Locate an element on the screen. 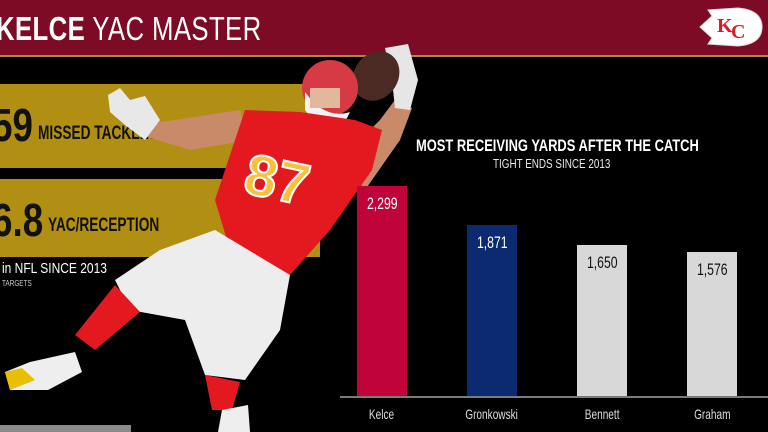 Image resolution: width=768 pixels, height=432 pixels. page-title: KELCE YAC MASTER is located at coordinates (131, 29).